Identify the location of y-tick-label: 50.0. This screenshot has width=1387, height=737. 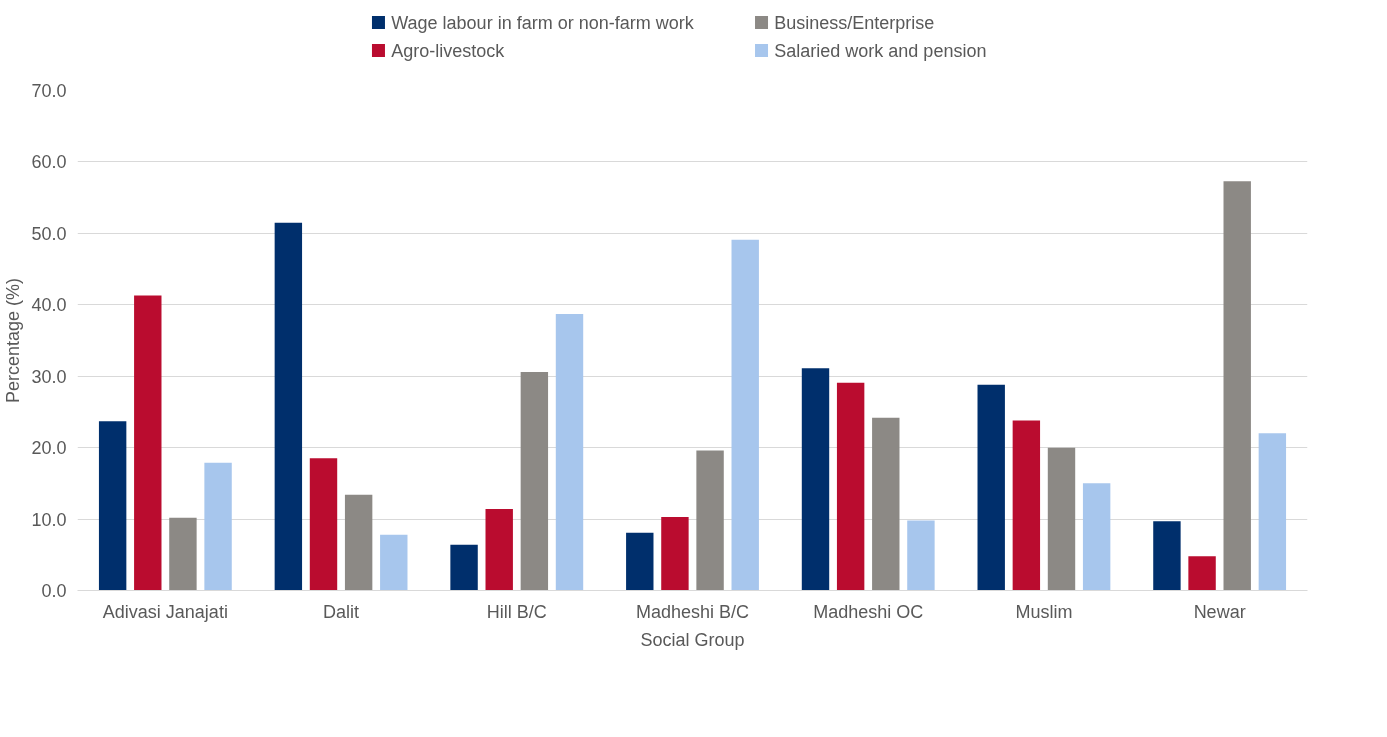
(49, 233).